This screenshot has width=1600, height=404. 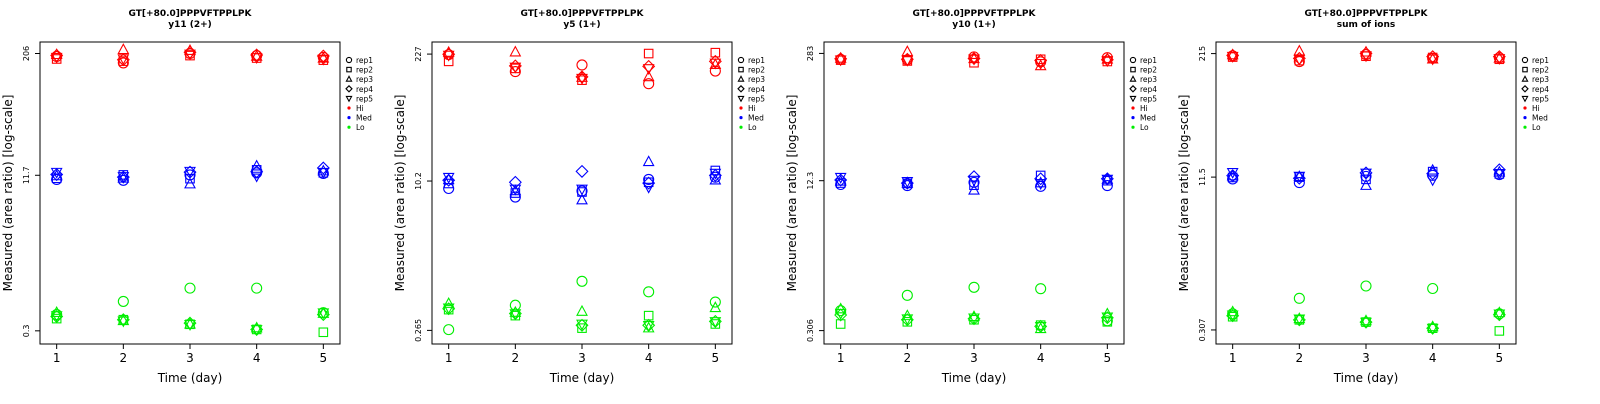 What do you see at coordinates (583, 14) in the screenshot?
I see `chart-title: GT[+80.0]PPPVFTPPLPK` at bounding box center [583, 14].